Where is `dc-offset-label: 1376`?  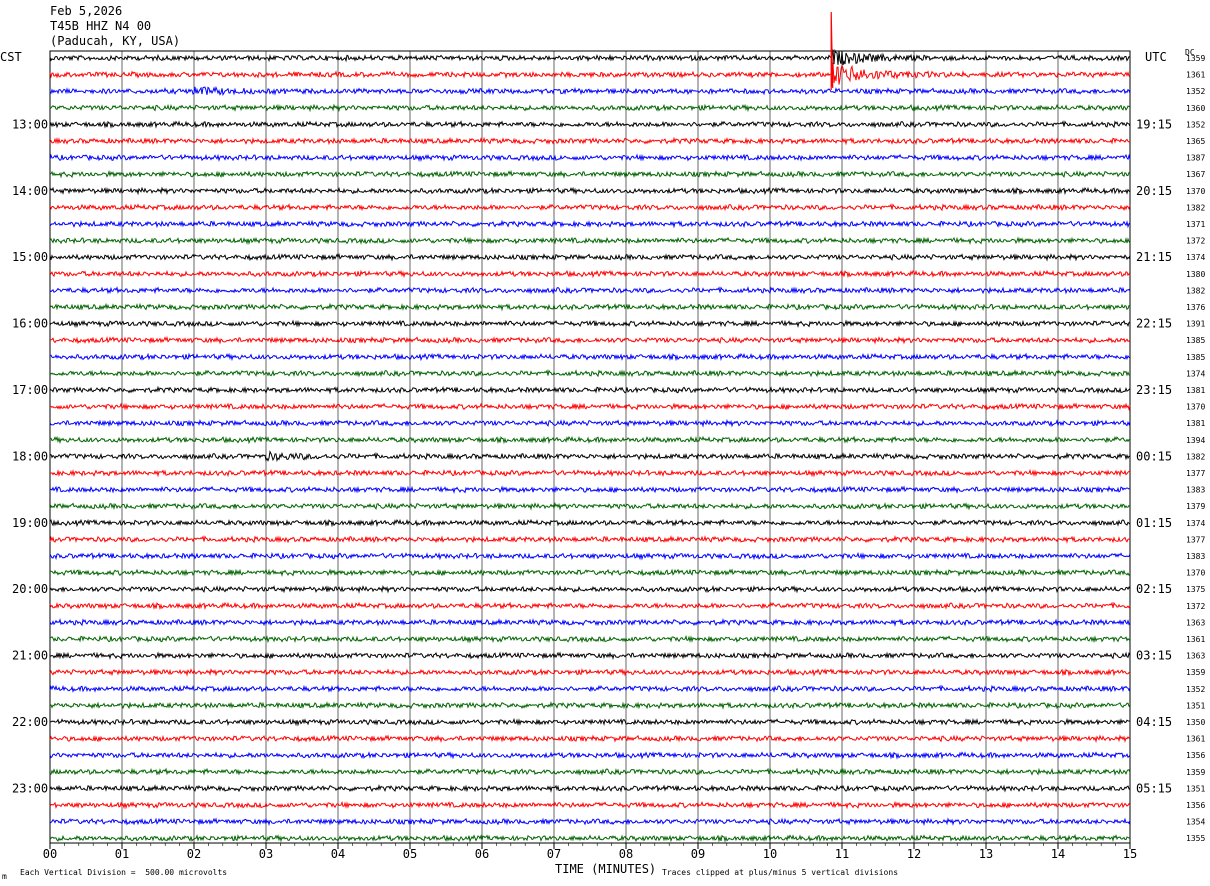 dc-offset-label: 1376 is located at coordinates (1195, 307).